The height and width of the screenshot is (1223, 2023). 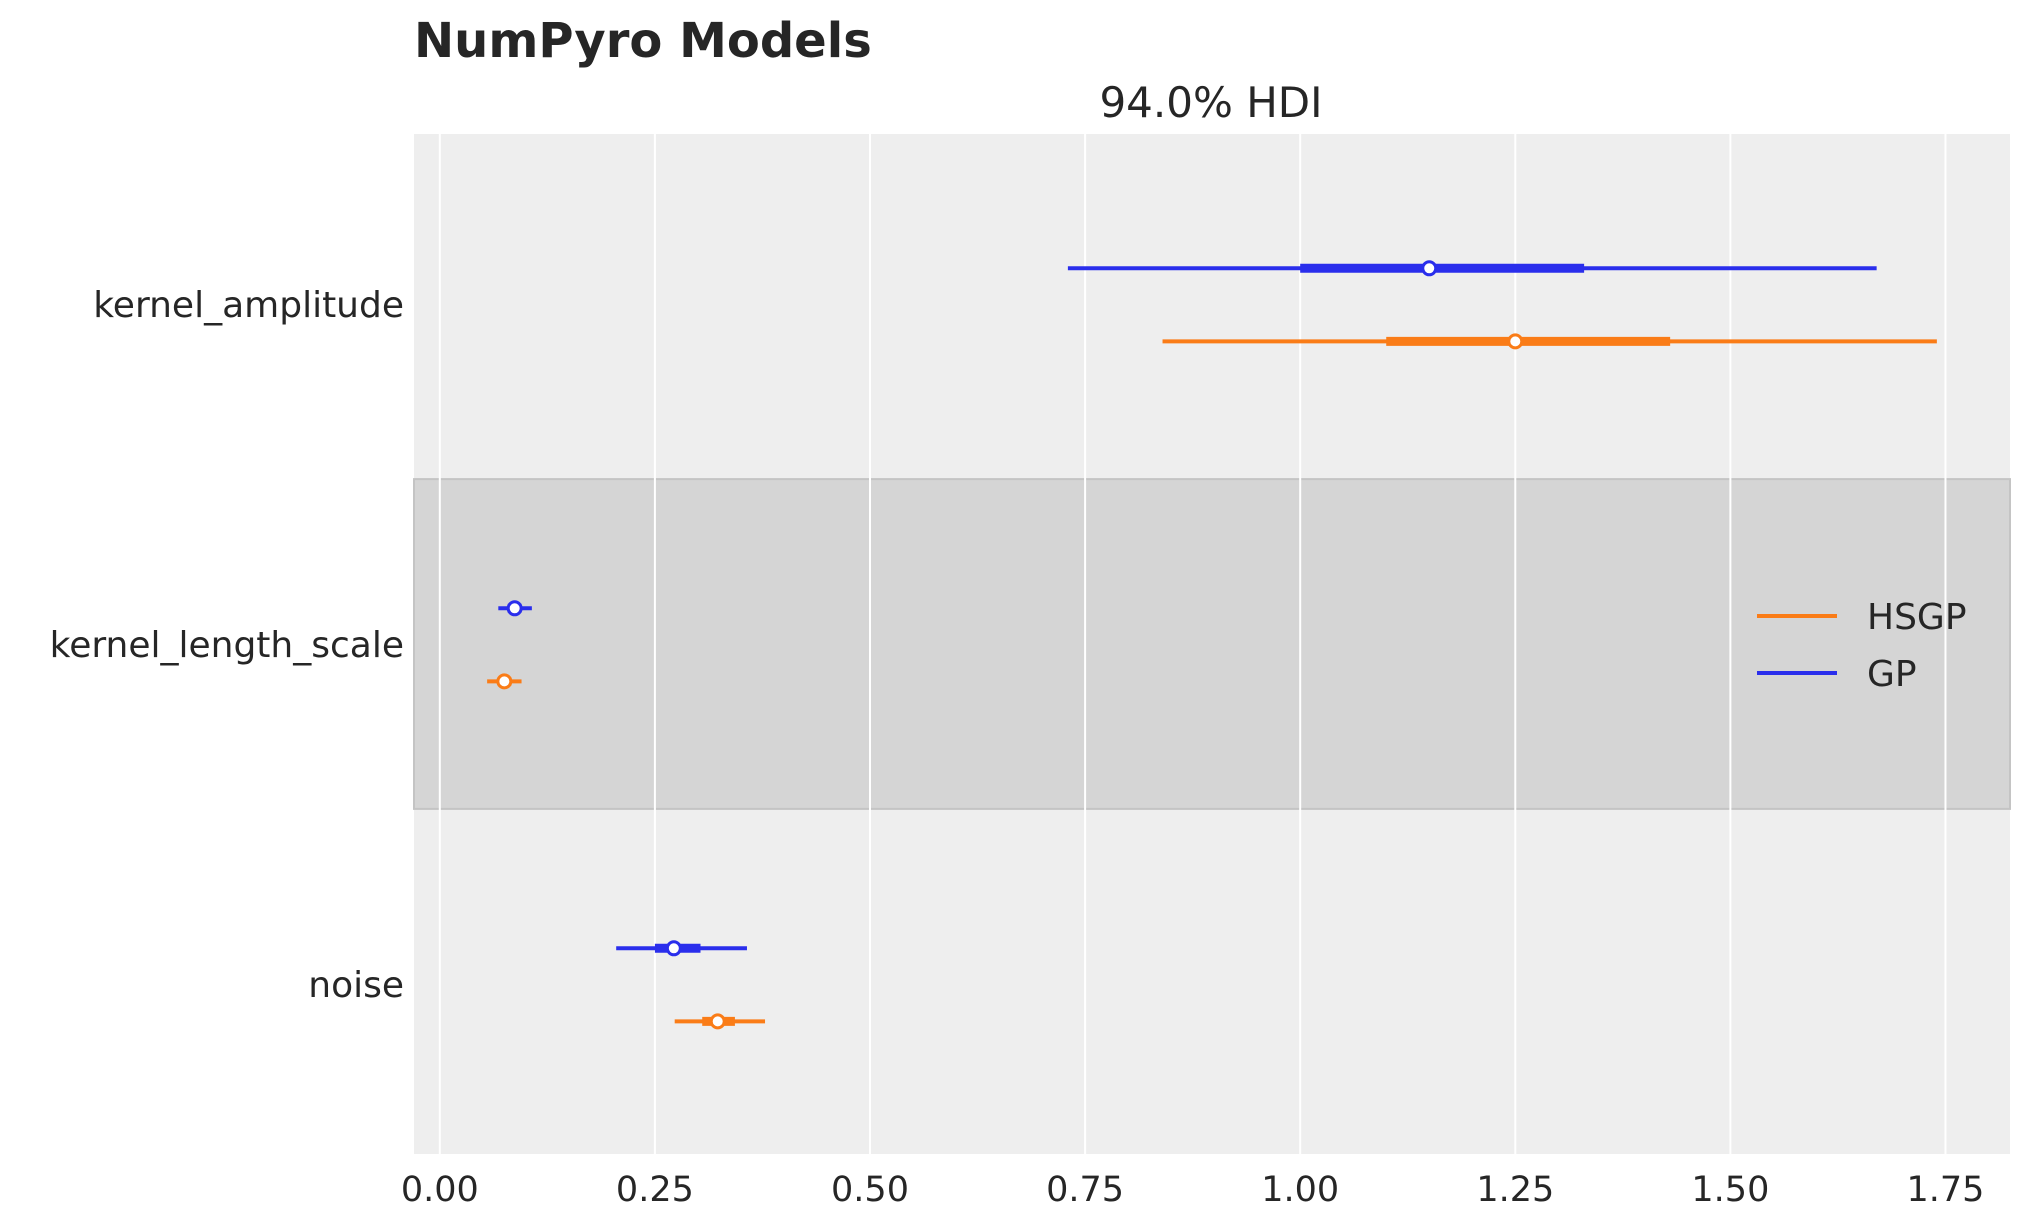 What do you see at coordinates (440, 1190) in the screenshot?
I see `x-tick-label: 0.00` at bounding box center [440, 1190].